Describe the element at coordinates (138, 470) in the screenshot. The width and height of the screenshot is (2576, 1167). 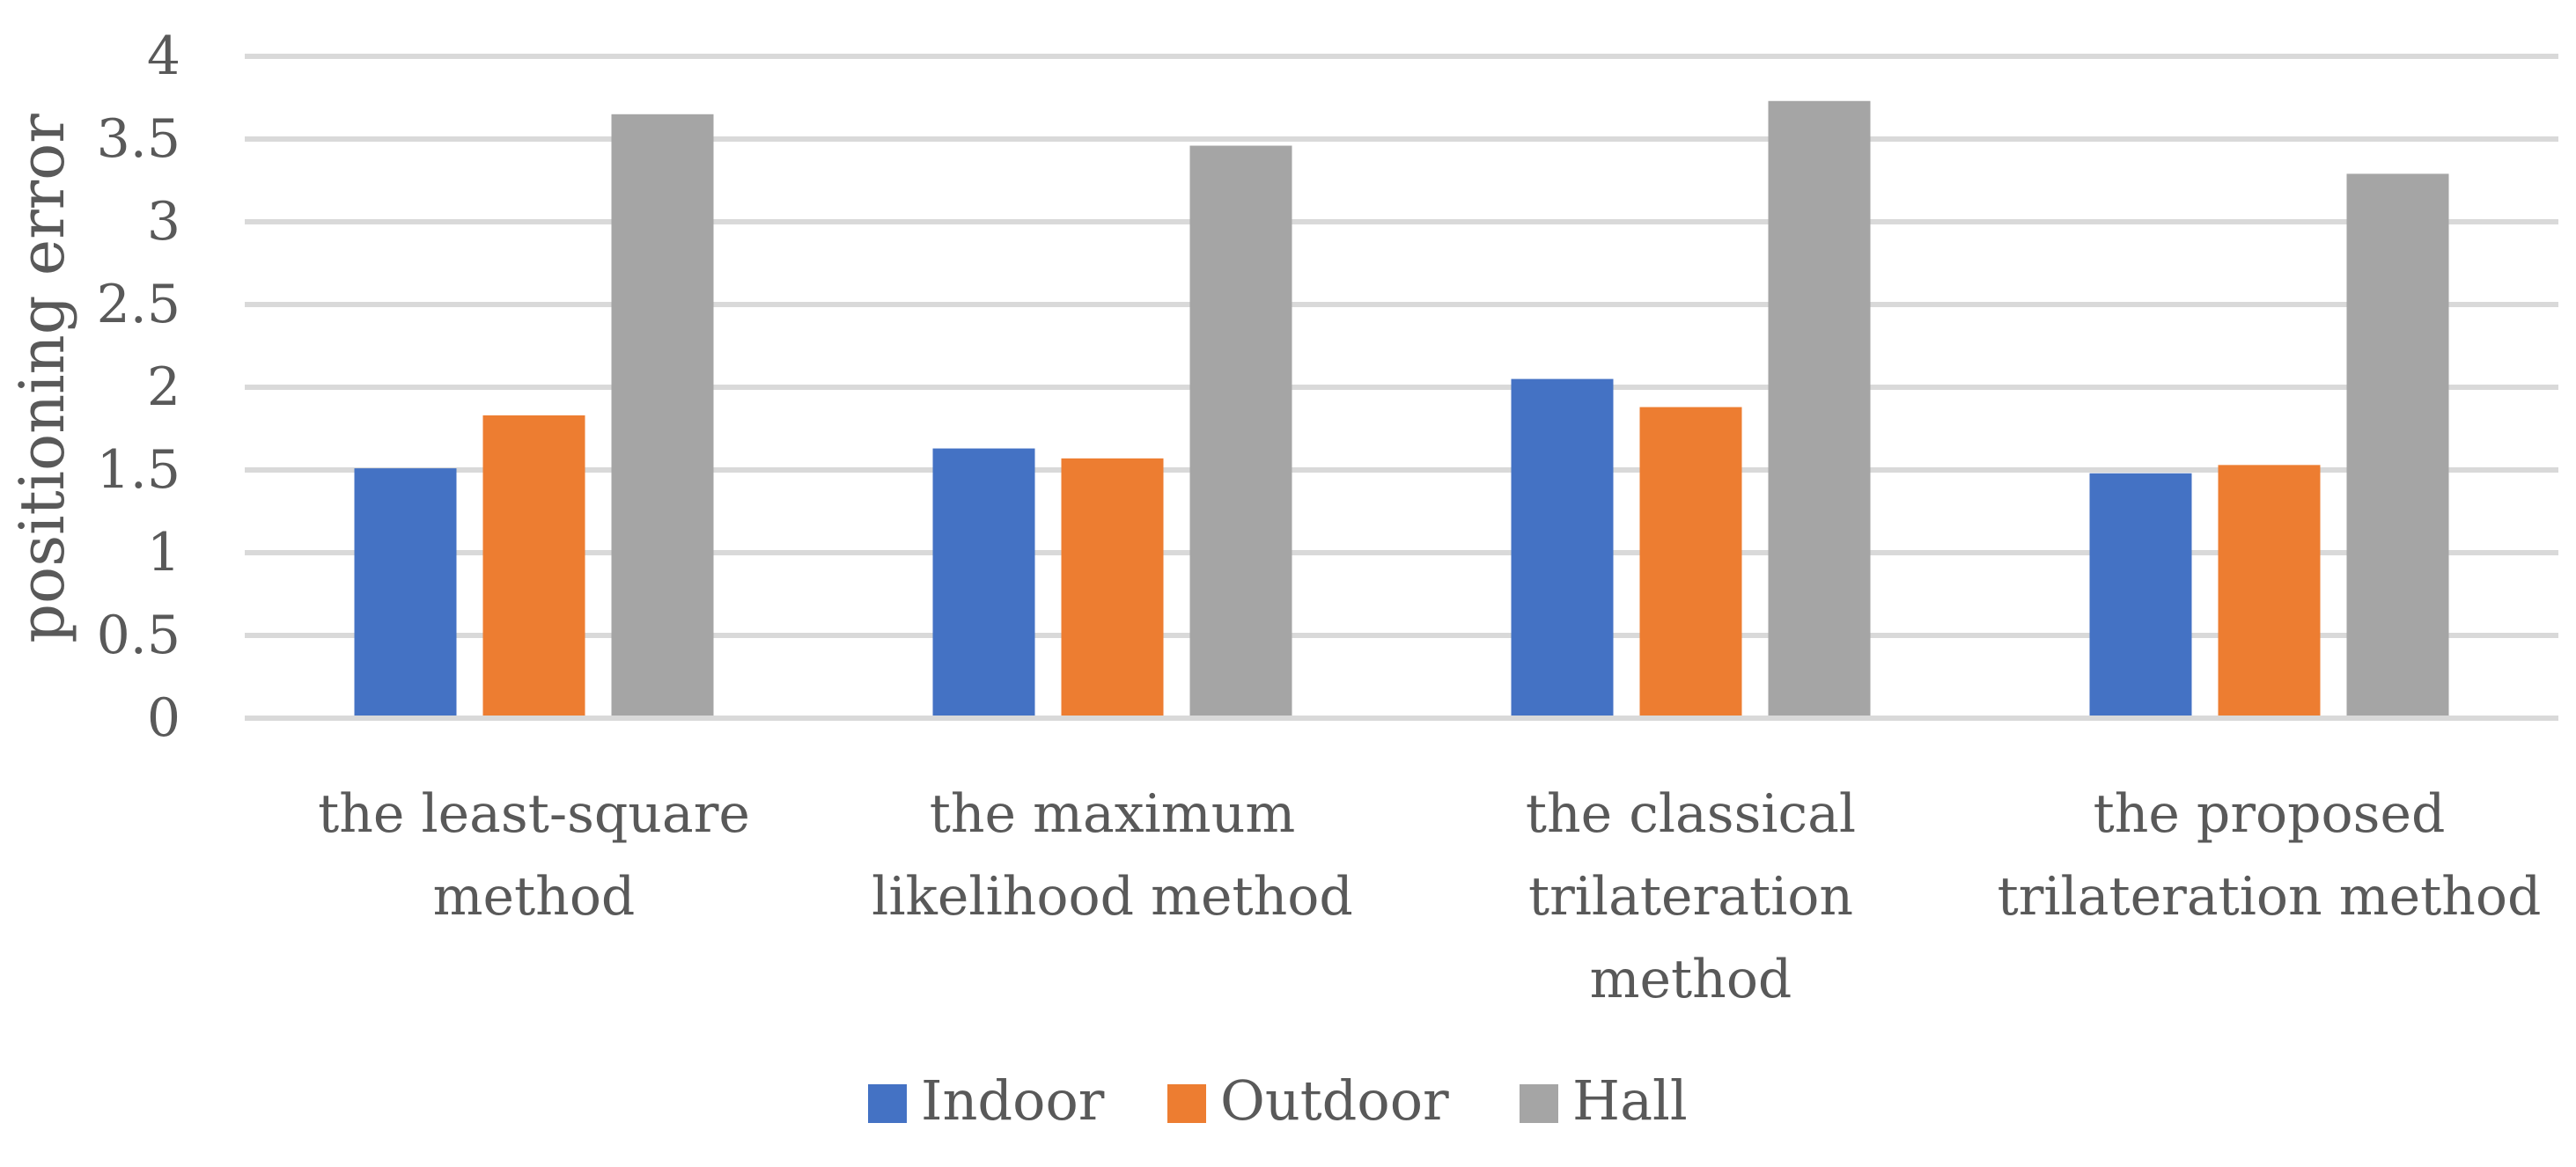
I see `y-tick-label: 1.5` at that location.